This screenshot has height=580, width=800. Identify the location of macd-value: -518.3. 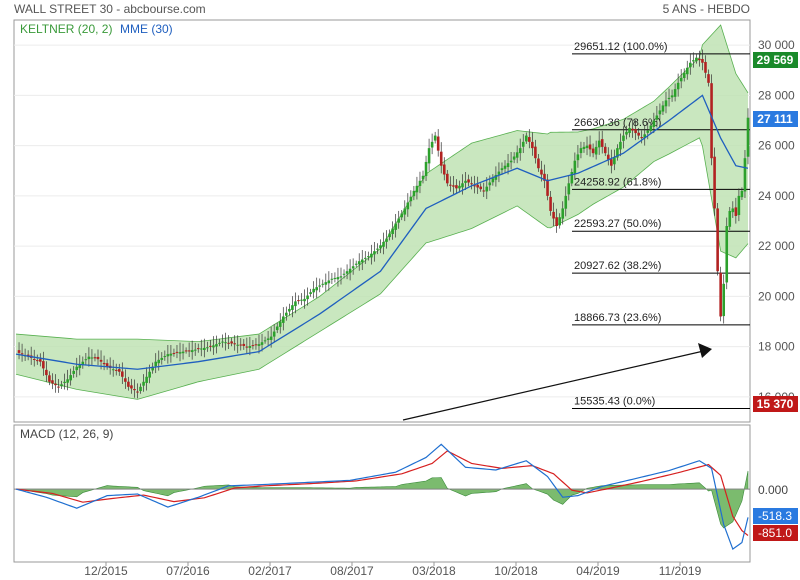
(775, 516).